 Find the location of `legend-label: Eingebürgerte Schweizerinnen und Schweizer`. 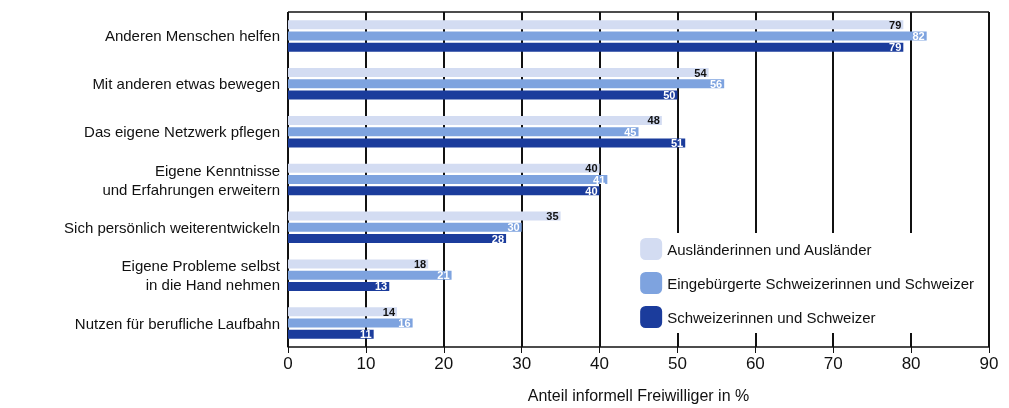

legend-label: Eingebürgerte Schweizerinnen und Schweizer is located at coordinates (821, 283).